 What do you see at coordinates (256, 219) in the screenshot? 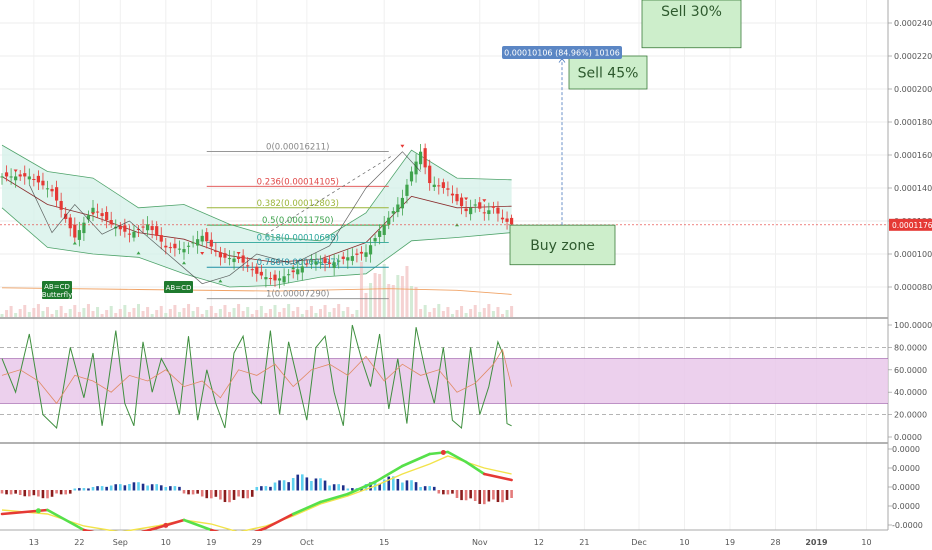
I see `bollinger-mid-line` at bounding box center [256, 219].